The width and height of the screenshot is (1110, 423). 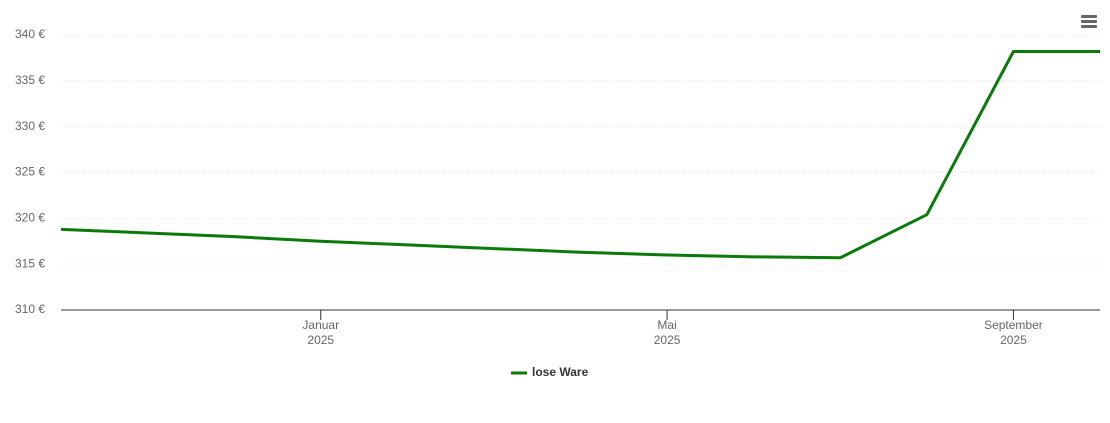 What do you see at coordinates (30, 34) in the screenshot?
I see `y-tick-label: 340 €` at bounding box center [30, 34].